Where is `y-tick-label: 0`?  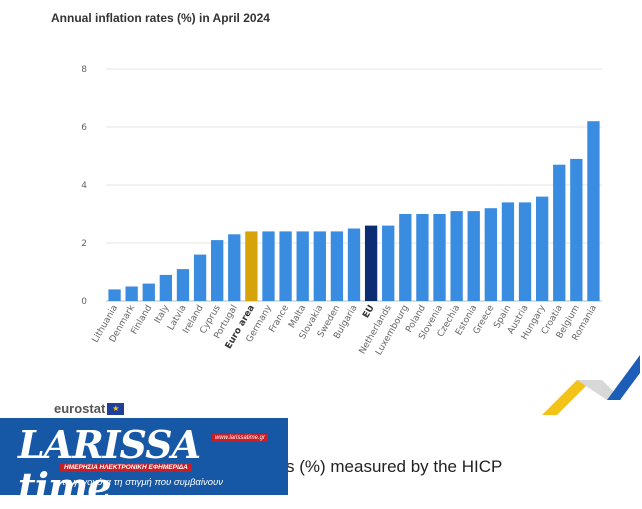 y-tick-label: 0 is located at coordinates (84, 302).